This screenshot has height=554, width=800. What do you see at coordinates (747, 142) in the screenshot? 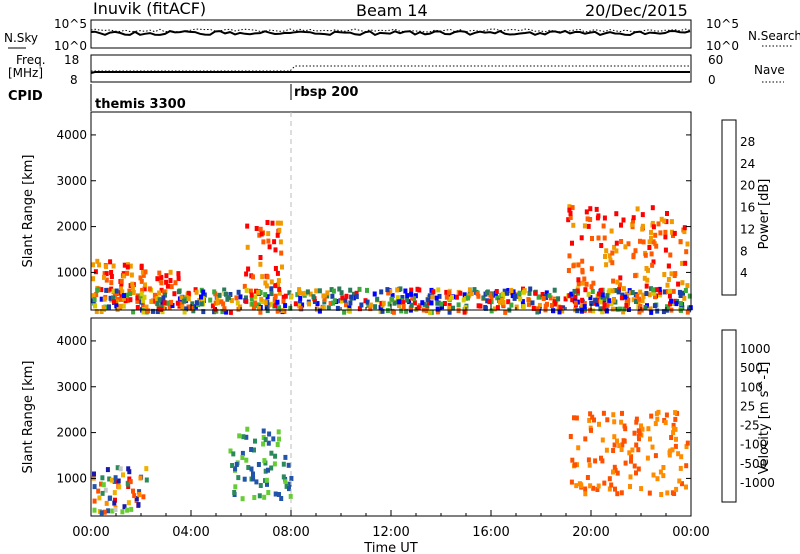
I see `colorbar-tick-label: 28` at bounding box center [747, 142].